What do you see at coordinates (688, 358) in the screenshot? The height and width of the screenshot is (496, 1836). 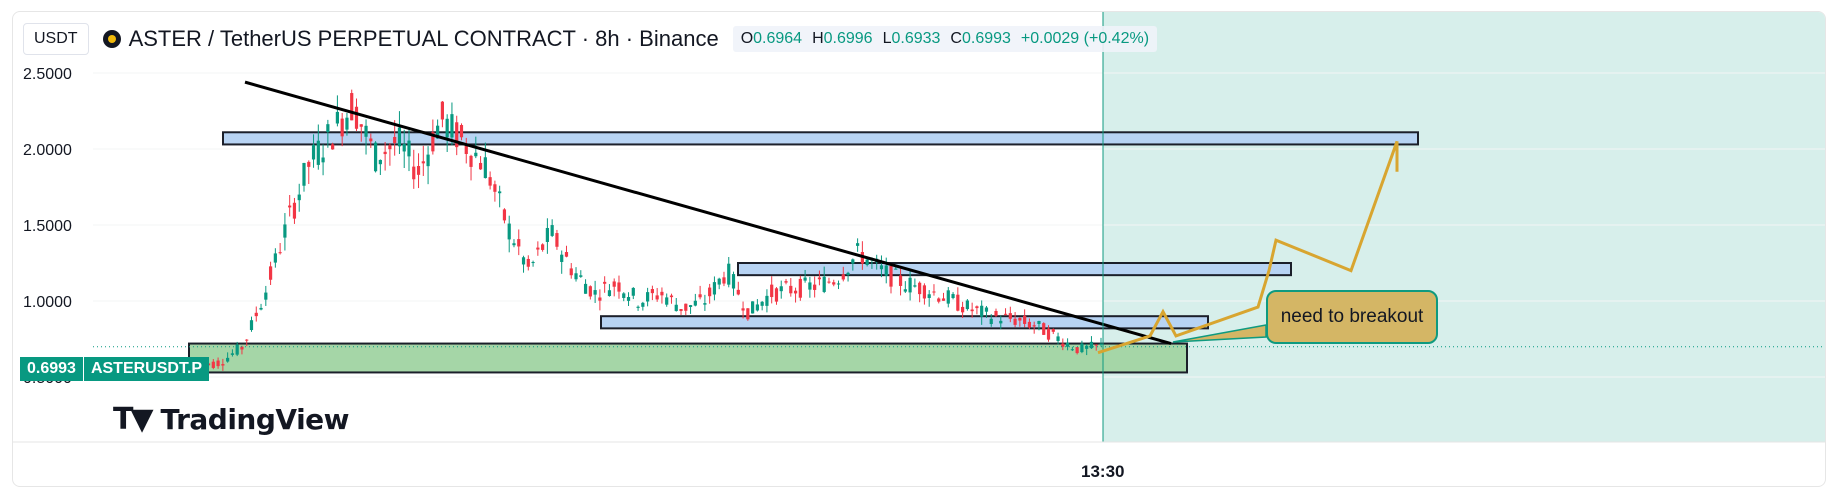 I see `support-zone` at bounding box center [688, 358].